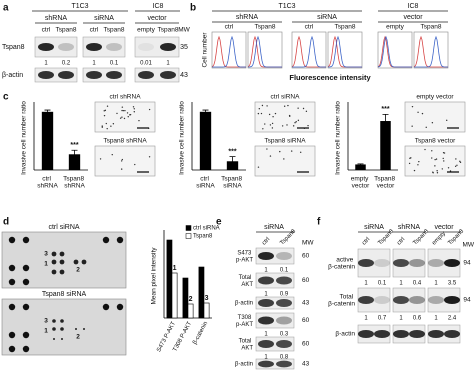 This screenshot has width=474, height=370. Describe the element at coordinates (184, 47) in the screenshot. I see `label: 35` at that location.